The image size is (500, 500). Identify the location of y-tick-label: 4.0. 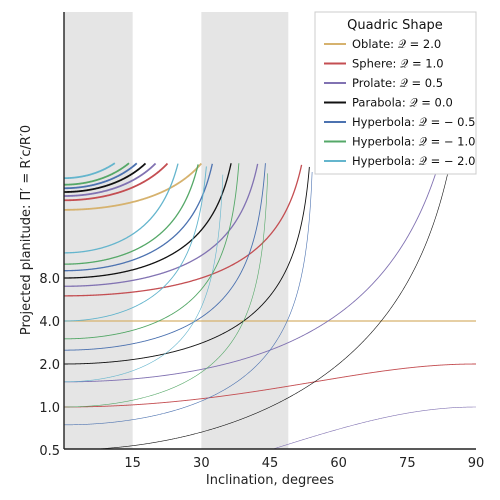
(49, 322).